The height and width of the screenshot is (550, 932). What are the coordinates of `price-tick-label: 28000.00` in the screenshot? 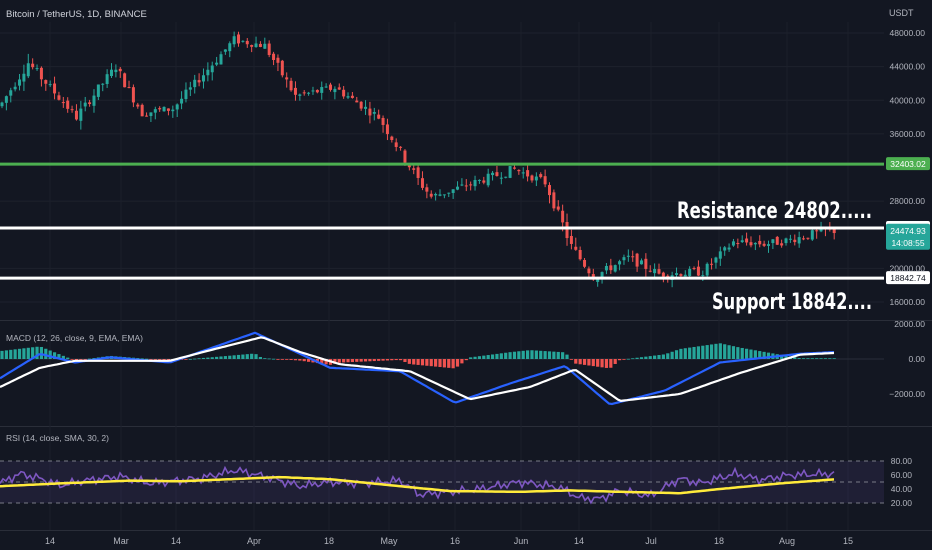 It's located at (908, 201).